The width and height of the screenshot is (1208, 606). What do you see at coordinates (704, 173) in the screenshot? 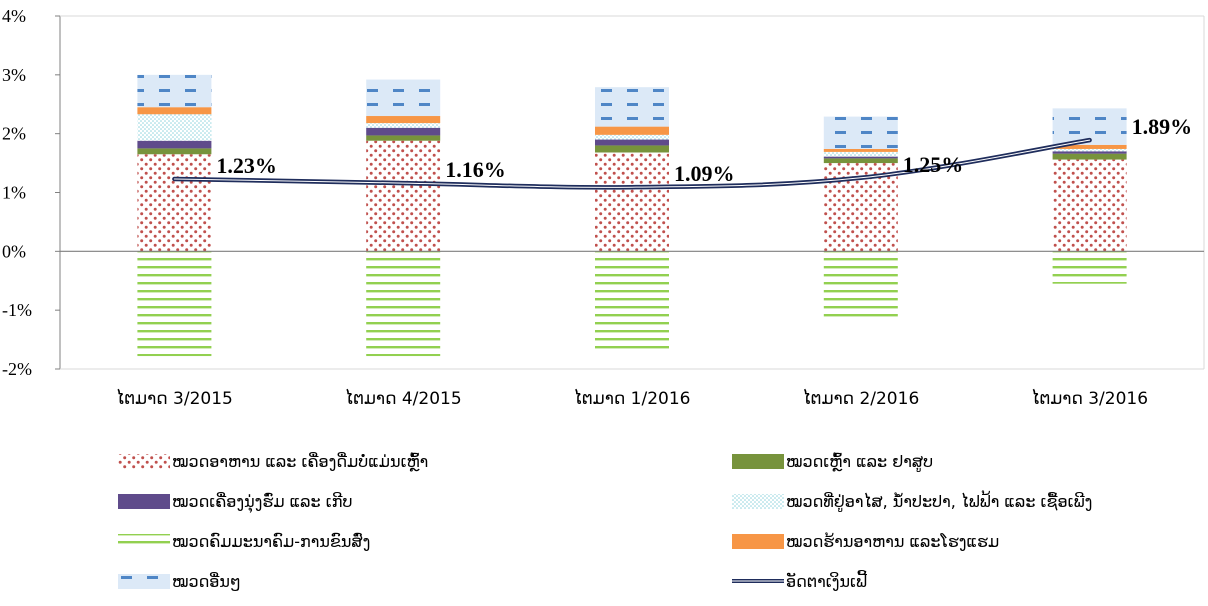
I see `data-label: 1.09%` at bounding box center [704, 173].